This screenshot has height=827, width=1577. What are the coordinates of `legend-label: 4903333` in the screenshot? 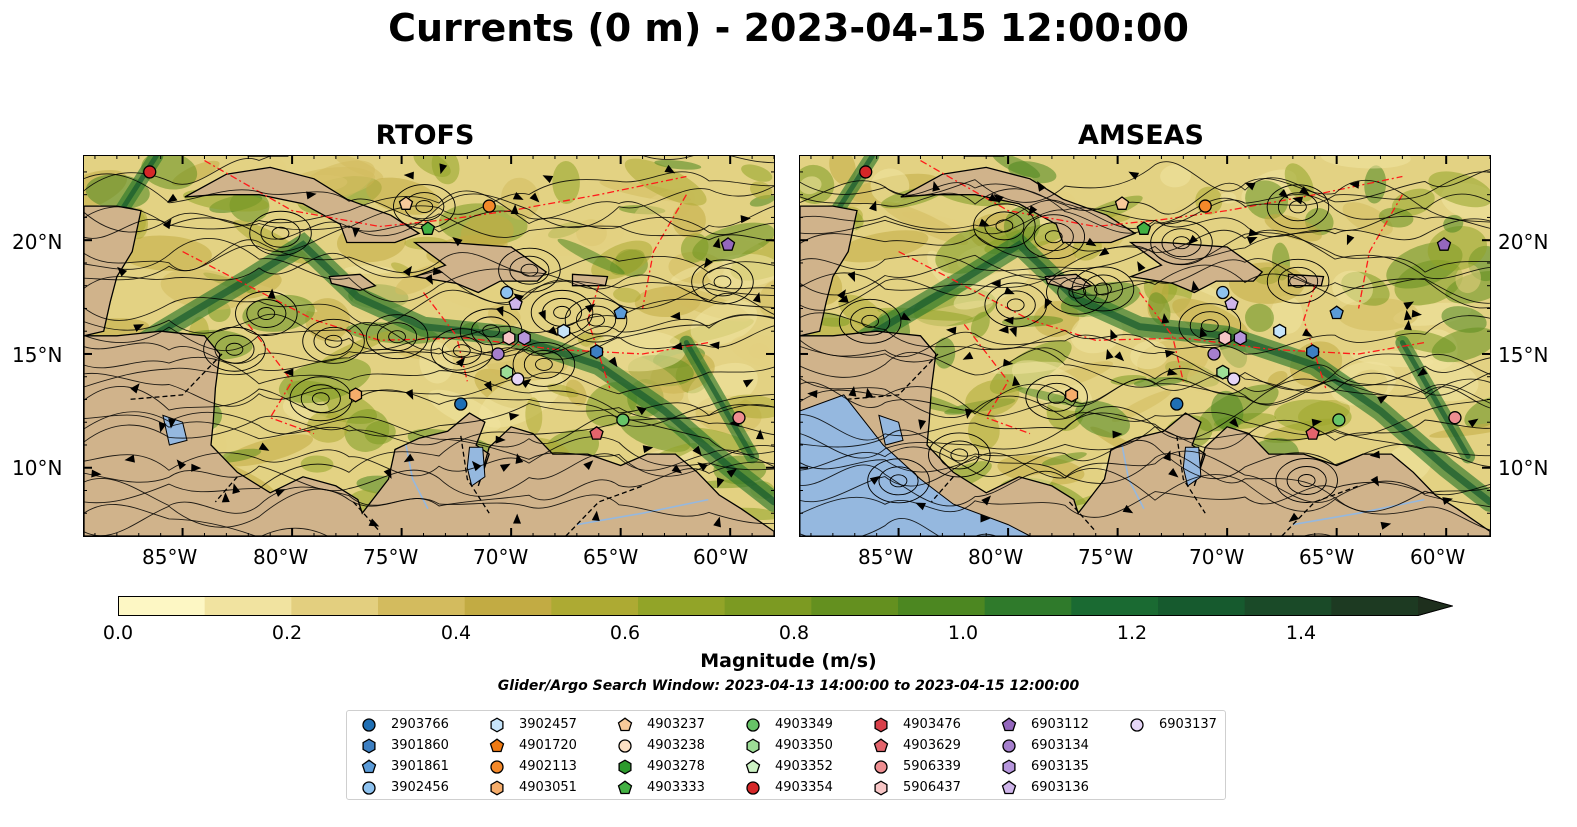 It's located at (676, 787).